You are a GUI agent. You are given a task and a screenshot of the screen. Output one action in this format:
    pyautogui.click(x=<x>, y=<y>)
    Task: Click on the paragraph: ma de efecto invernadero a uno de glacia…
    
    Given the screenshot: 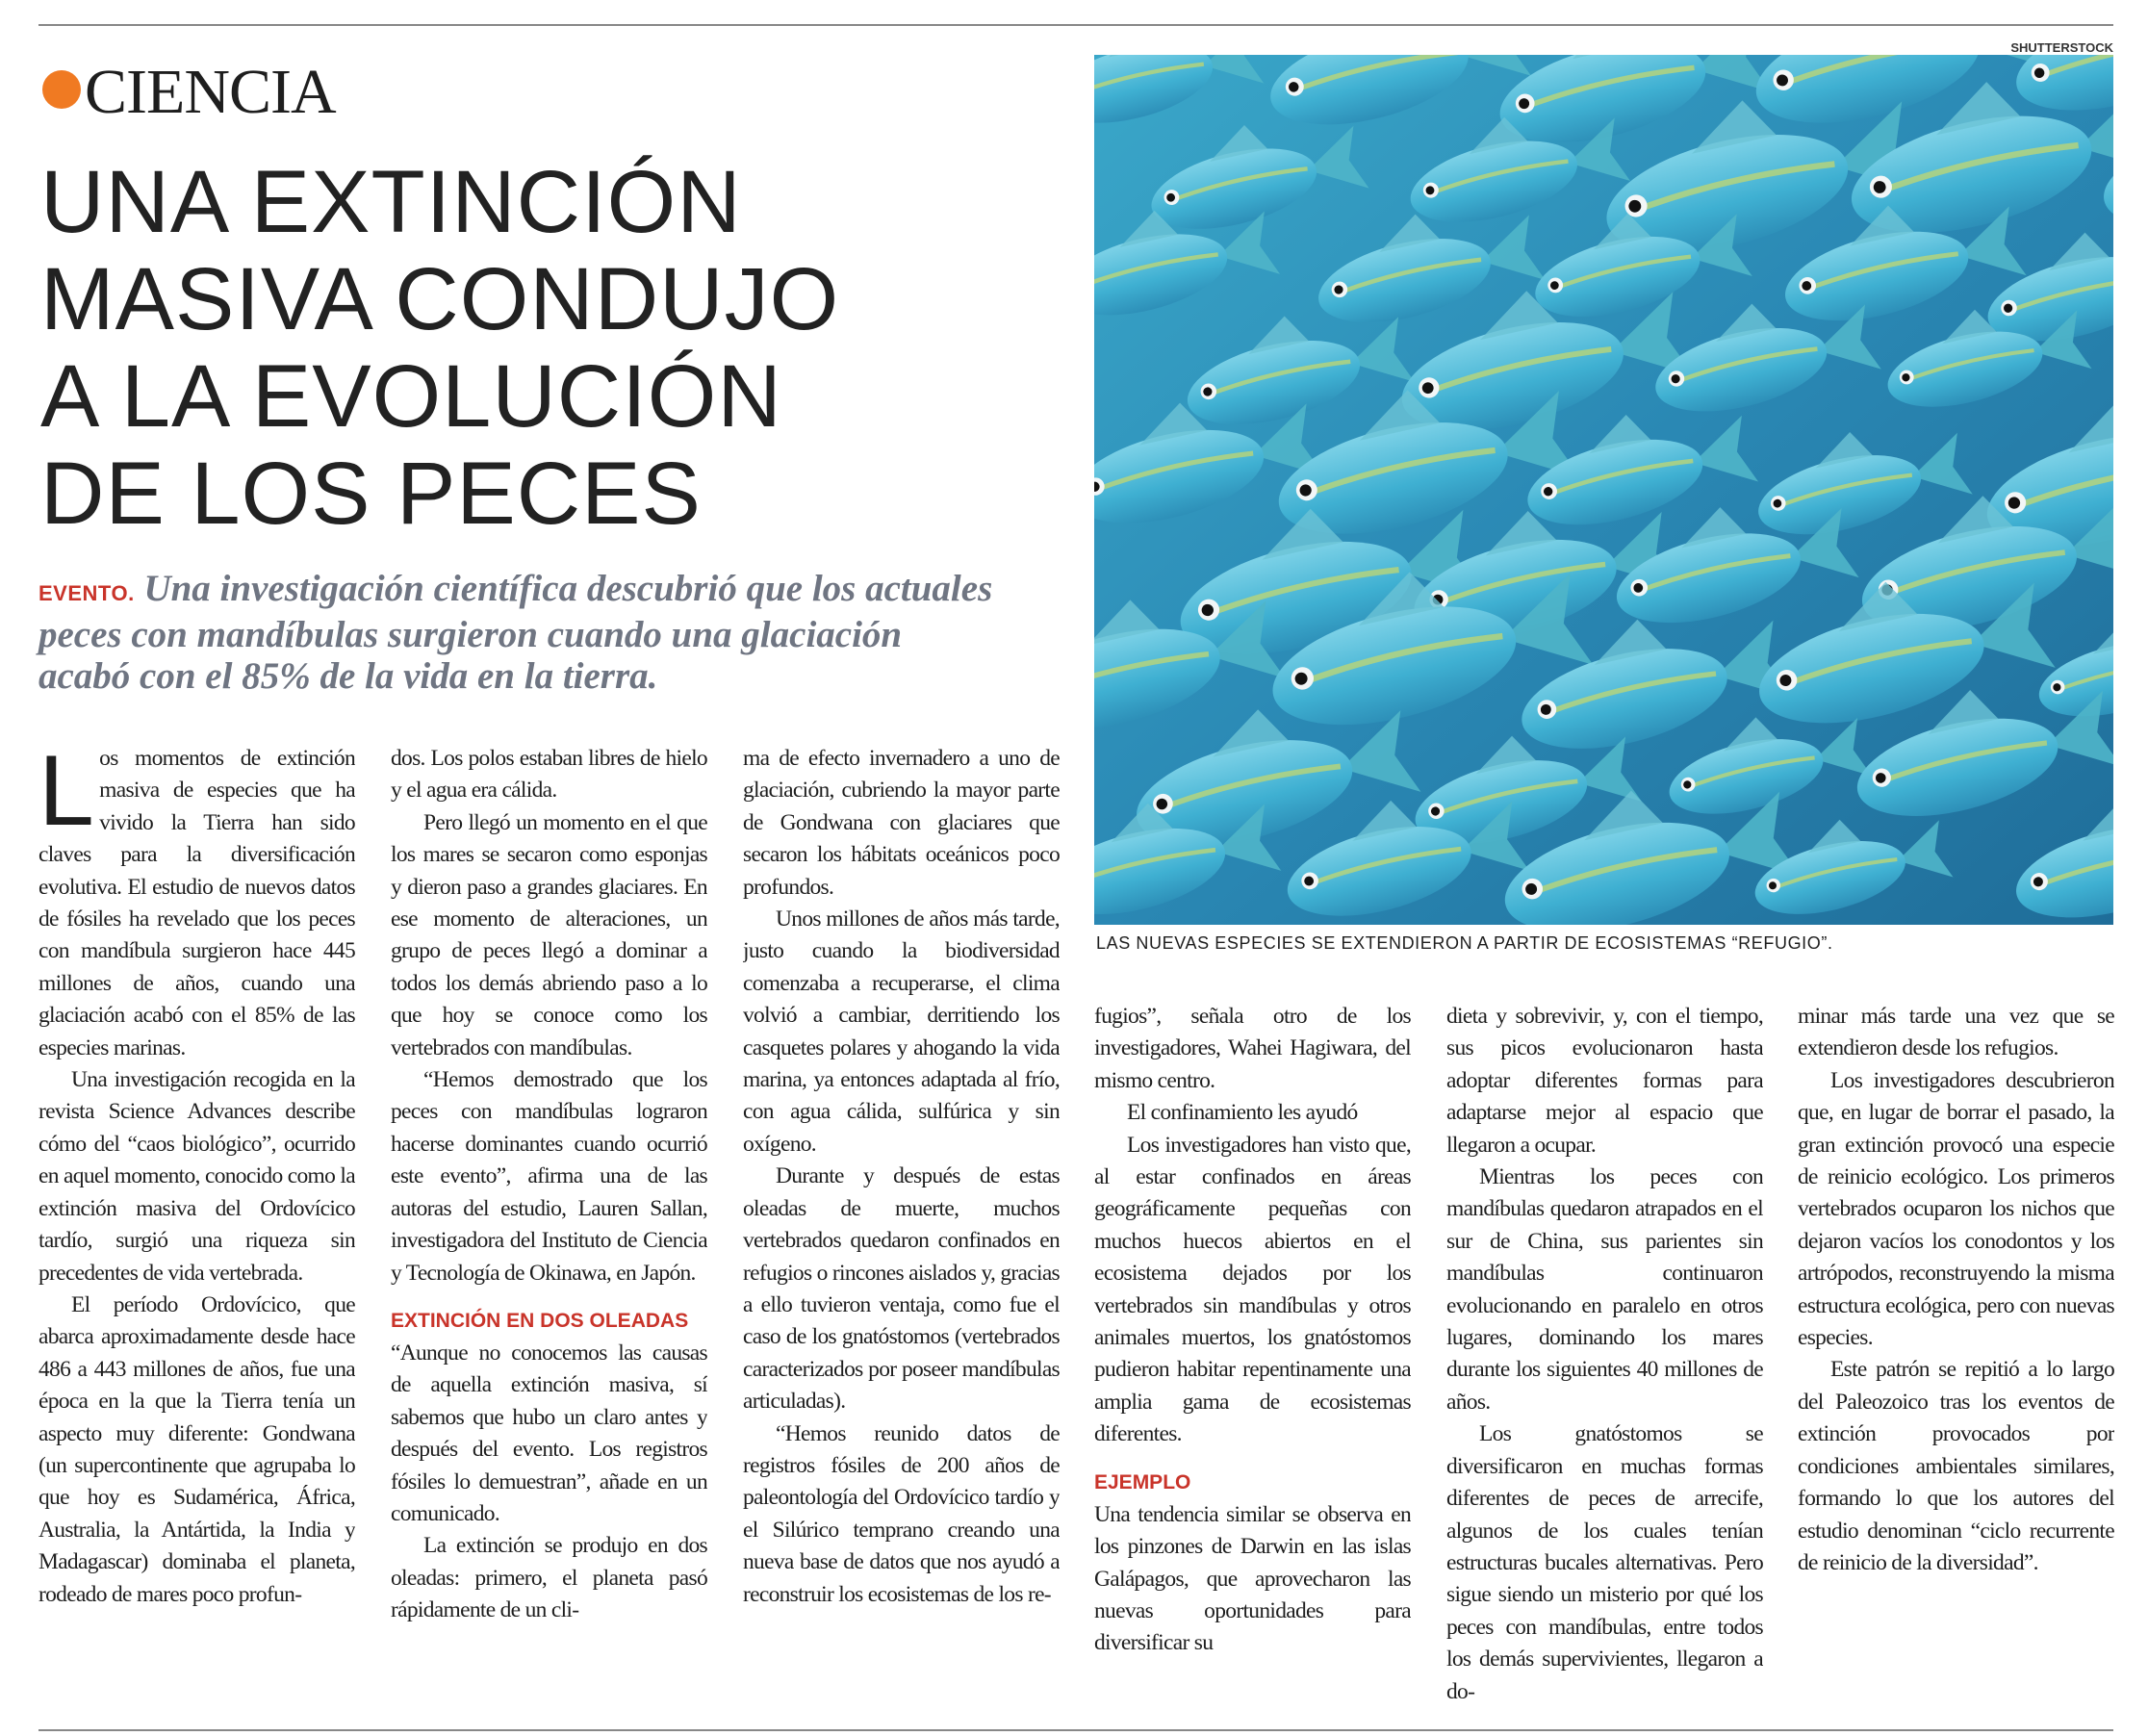 What is the action you would take?
    pyautogui.click(x=901, y=823)
    